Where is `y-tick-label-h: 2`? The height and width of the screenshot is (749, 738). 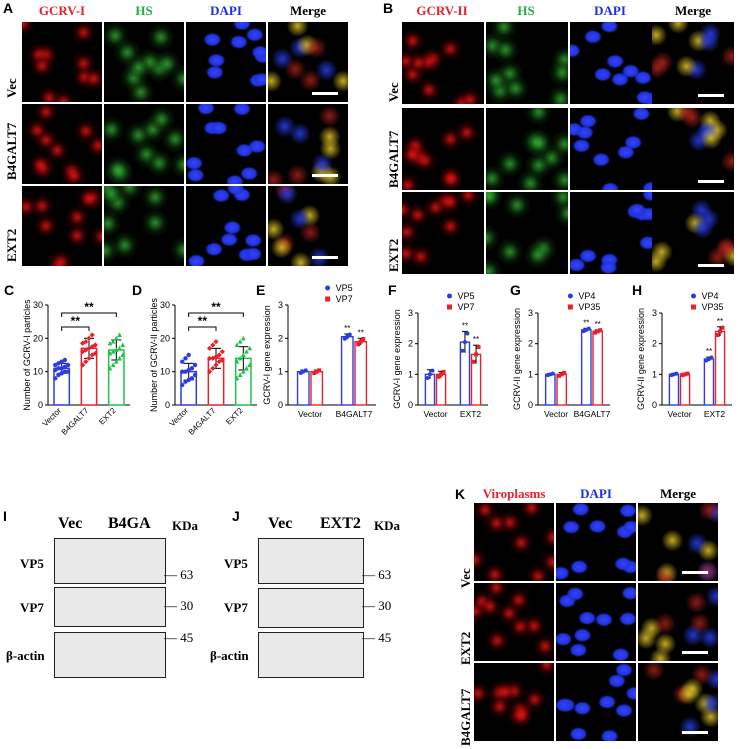
y-tick-label-h: 2 is located at coordinates (654, 344).